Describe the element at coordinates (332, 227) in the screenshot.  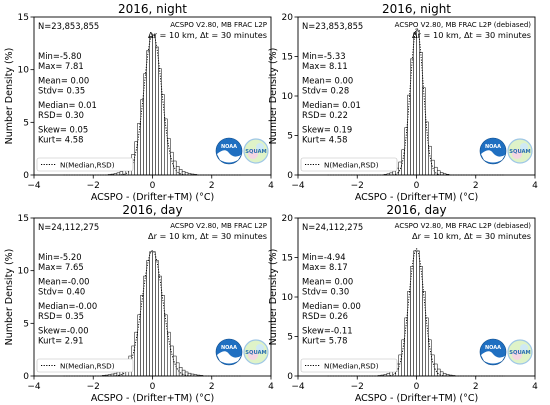
I see `sample-count: N=24,112,275` at that location.